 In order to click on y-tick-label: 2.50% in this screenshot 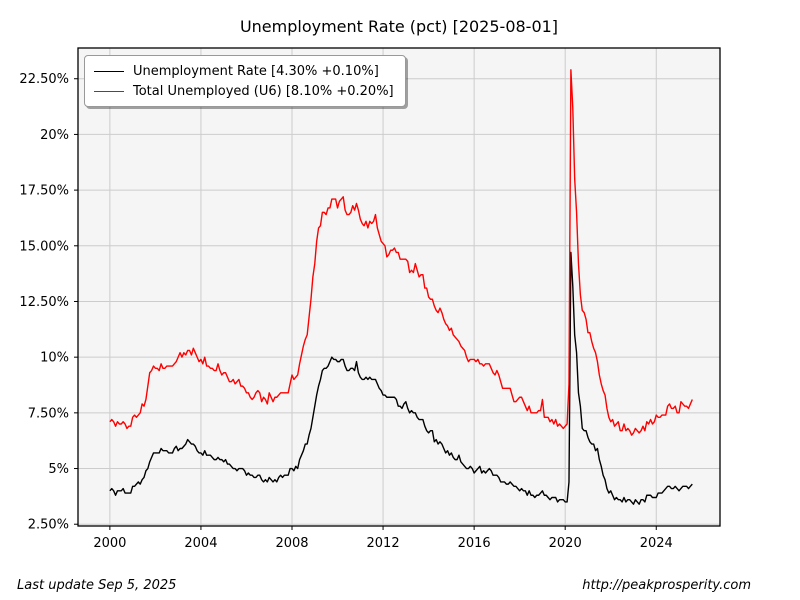, I will do `click(48, 525)`.